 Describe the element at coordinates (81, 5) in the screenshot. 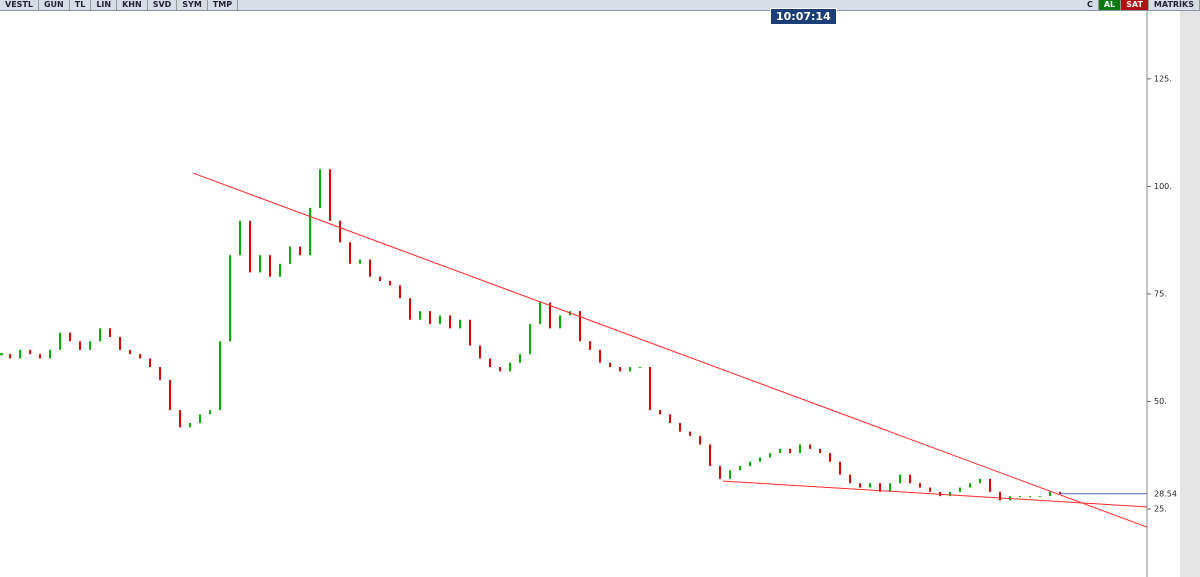

I see `tool-button: TL` at that location.